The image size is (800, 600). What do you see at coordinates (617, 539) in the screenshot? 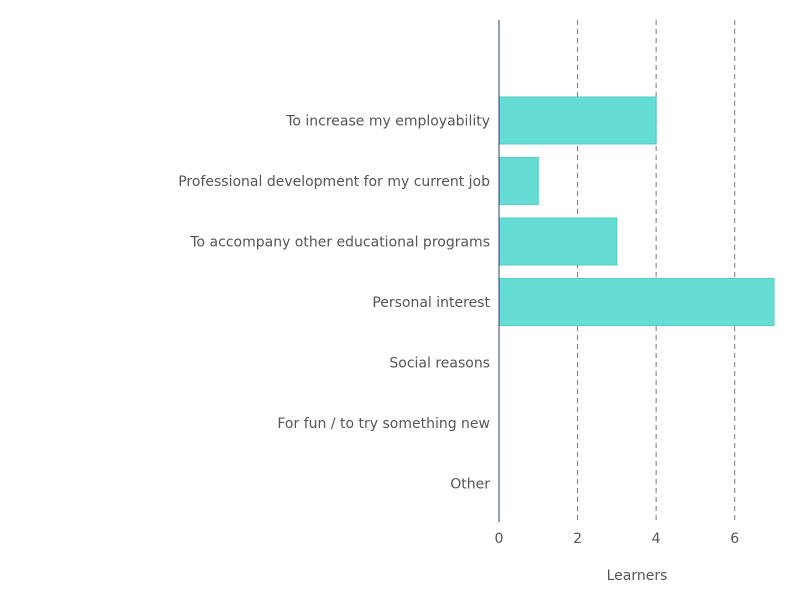
I see `x-tick-labels: 0 2 4 6` at bounding box center [617, 539].